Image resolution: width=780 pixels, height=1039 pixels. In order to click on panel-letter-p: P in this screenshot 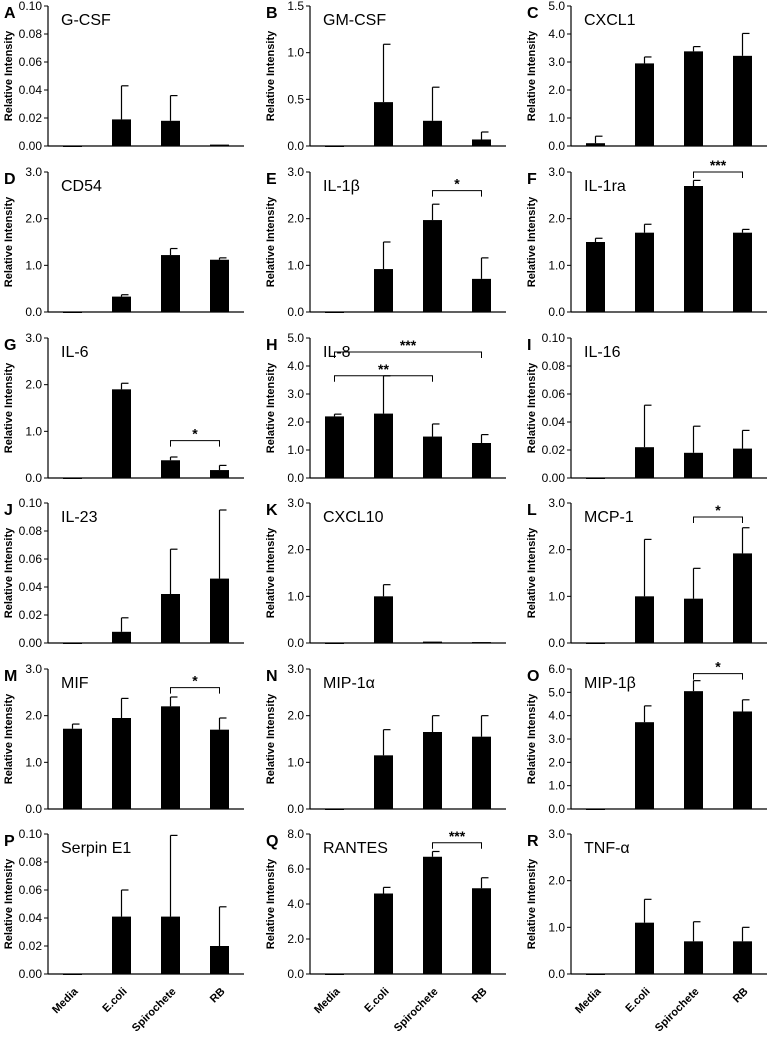, I will do `click(9, 841)`.